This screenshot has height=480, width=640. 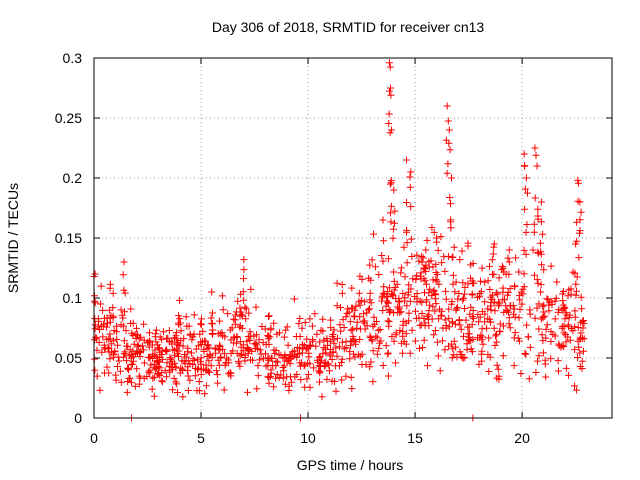 What do you see at coordinates (522, 438) in the screenshot?
I see `x-tick-label: 20` at bounding box center [522, 438].